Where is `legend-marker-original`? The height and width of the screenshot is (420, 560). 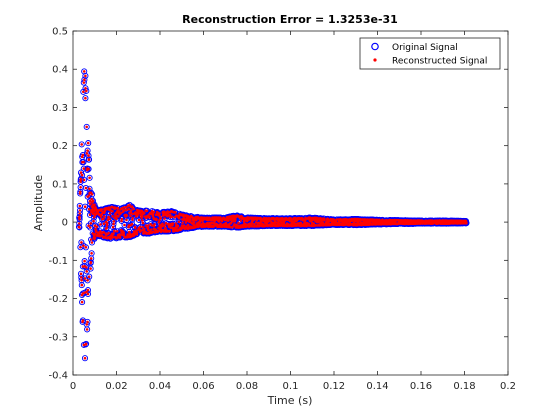
legend-marker-original is located at coordinates (375, 46).